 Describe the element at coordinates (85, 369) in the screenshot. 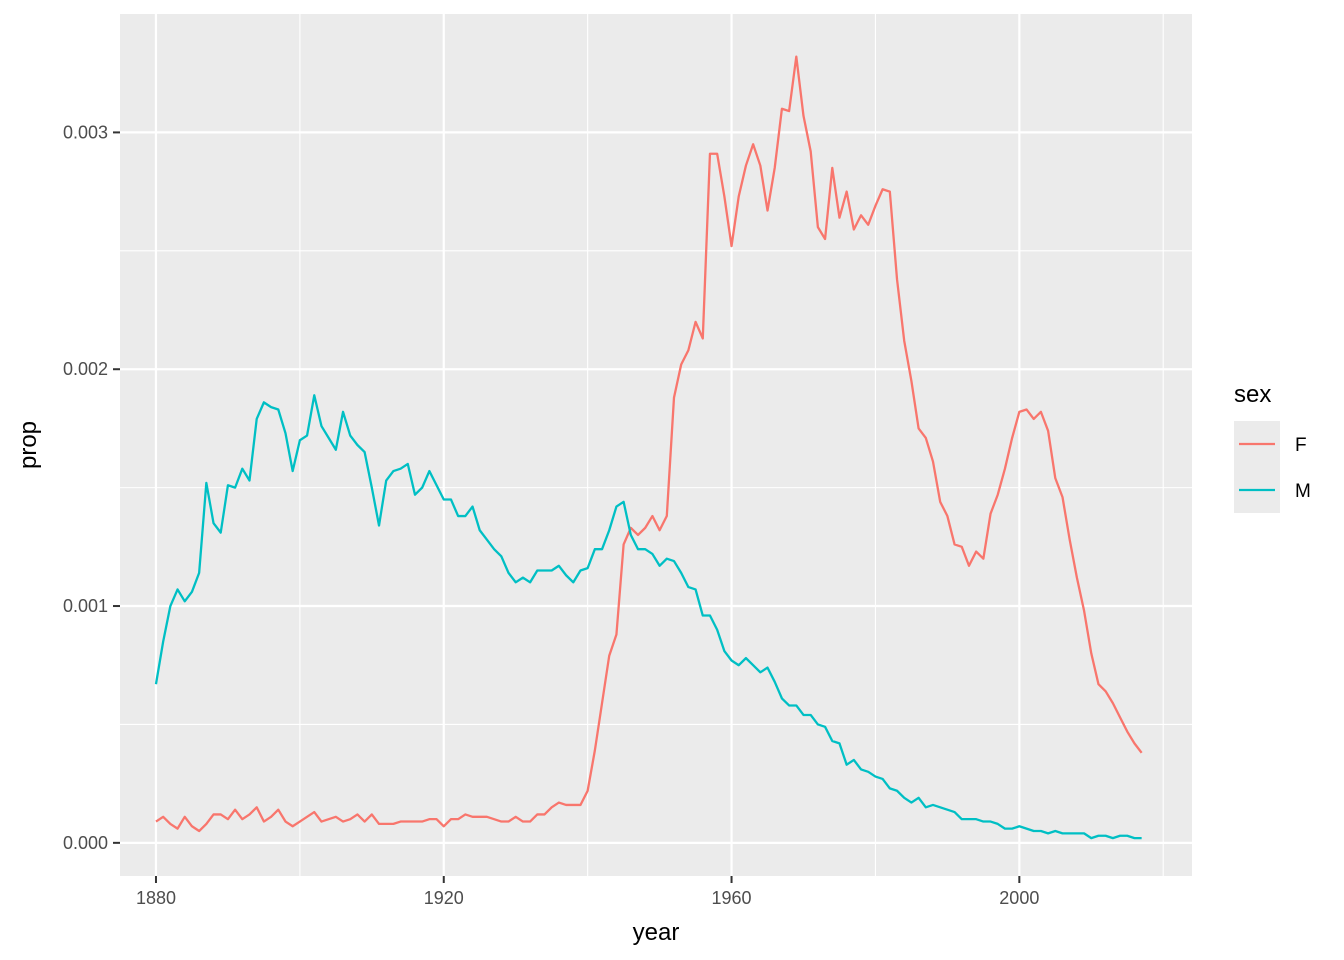

I see `y-tick-label: 0.002` at that location.